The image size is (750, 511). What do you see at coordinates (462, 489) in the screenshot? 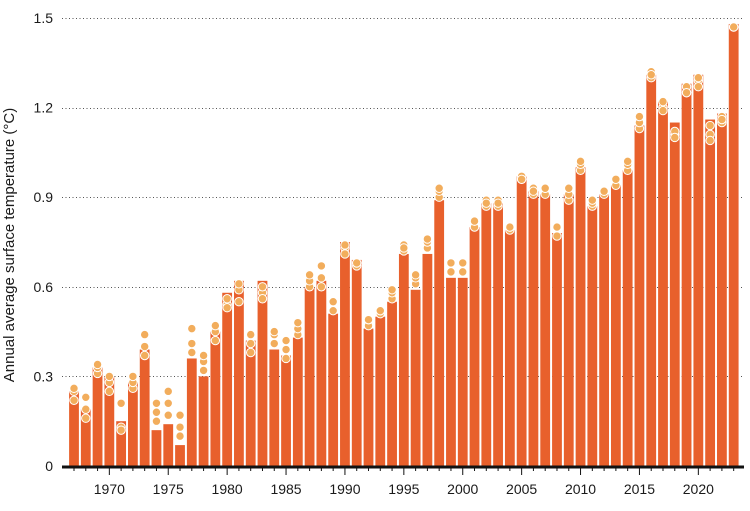
I see `x-tick-label: 2000` at bounding box center [462, 489].